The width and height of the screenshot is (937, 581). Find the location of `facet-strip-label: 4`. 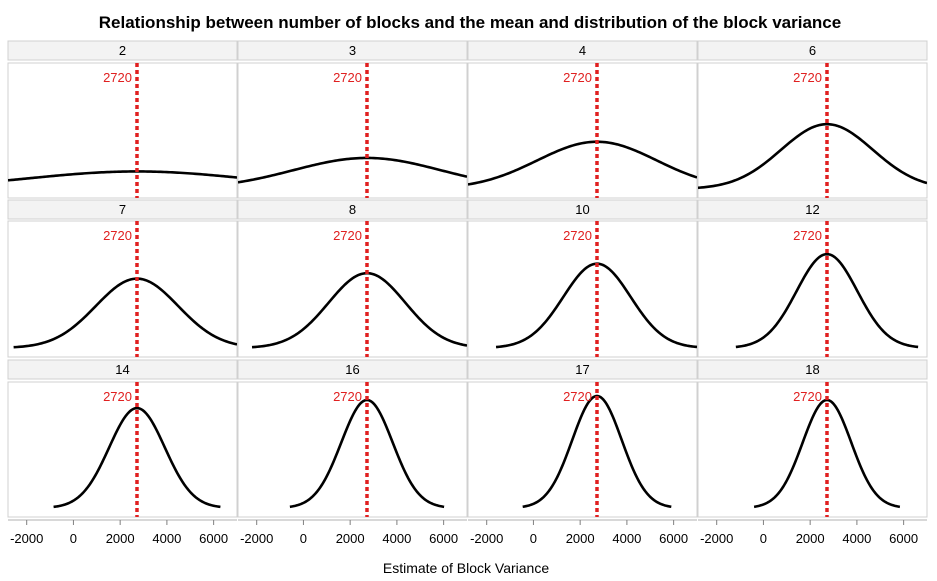

facet-strip-label: 4 is located at coordinates (582, 50).